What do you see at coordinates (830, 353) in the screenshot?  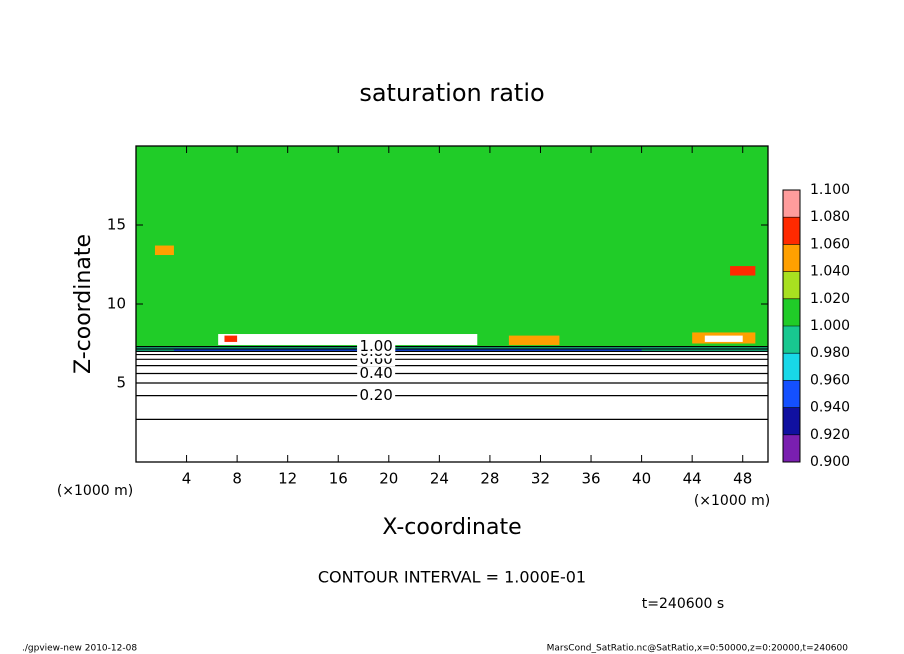 I see `colorbar-label: 0.980` at bounding box center [830, 353].